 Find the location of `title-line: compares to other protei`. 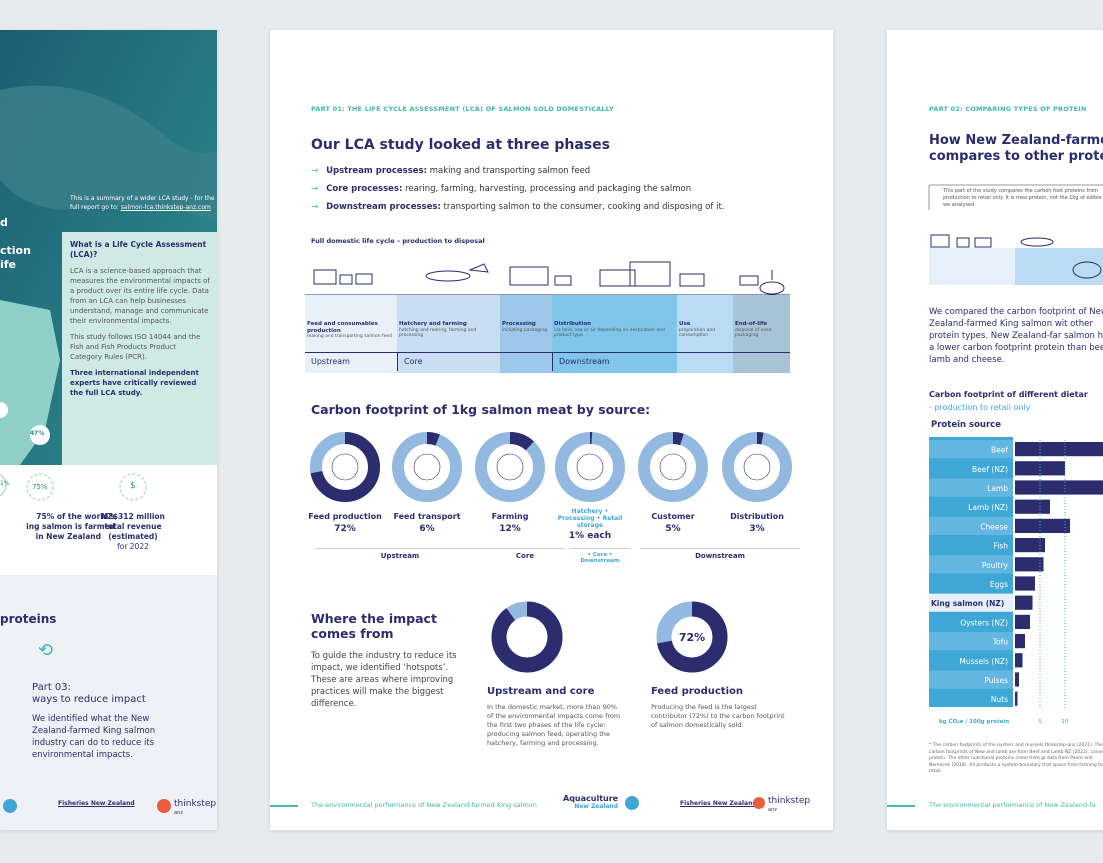

title-line: compares to other protei is located at coordinates (1016, 156).